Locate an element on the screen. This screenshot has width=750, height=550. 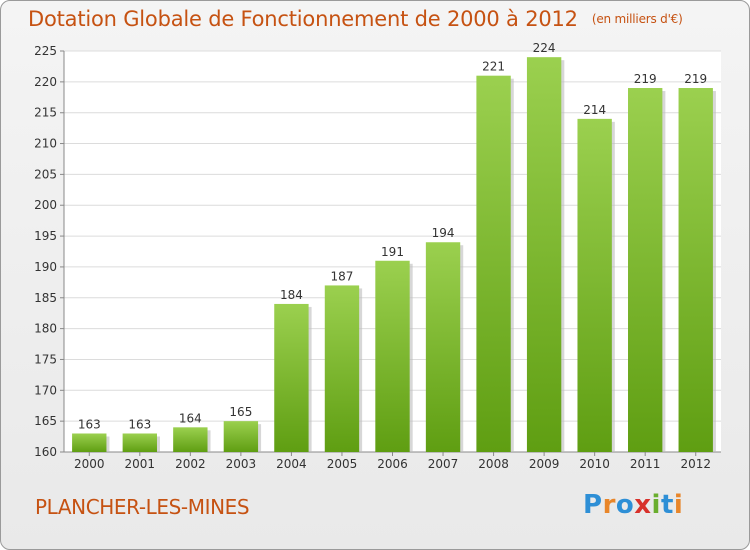
y-tick-label: 215 is located at coordinates (45, 113).